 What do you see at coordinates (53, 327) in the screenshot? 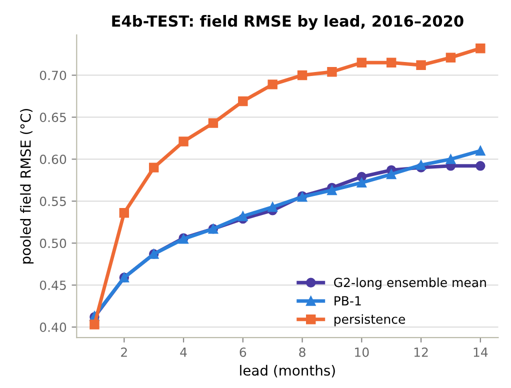
I see `y-tick-label: 0.40` at bounding box center [53, 327].